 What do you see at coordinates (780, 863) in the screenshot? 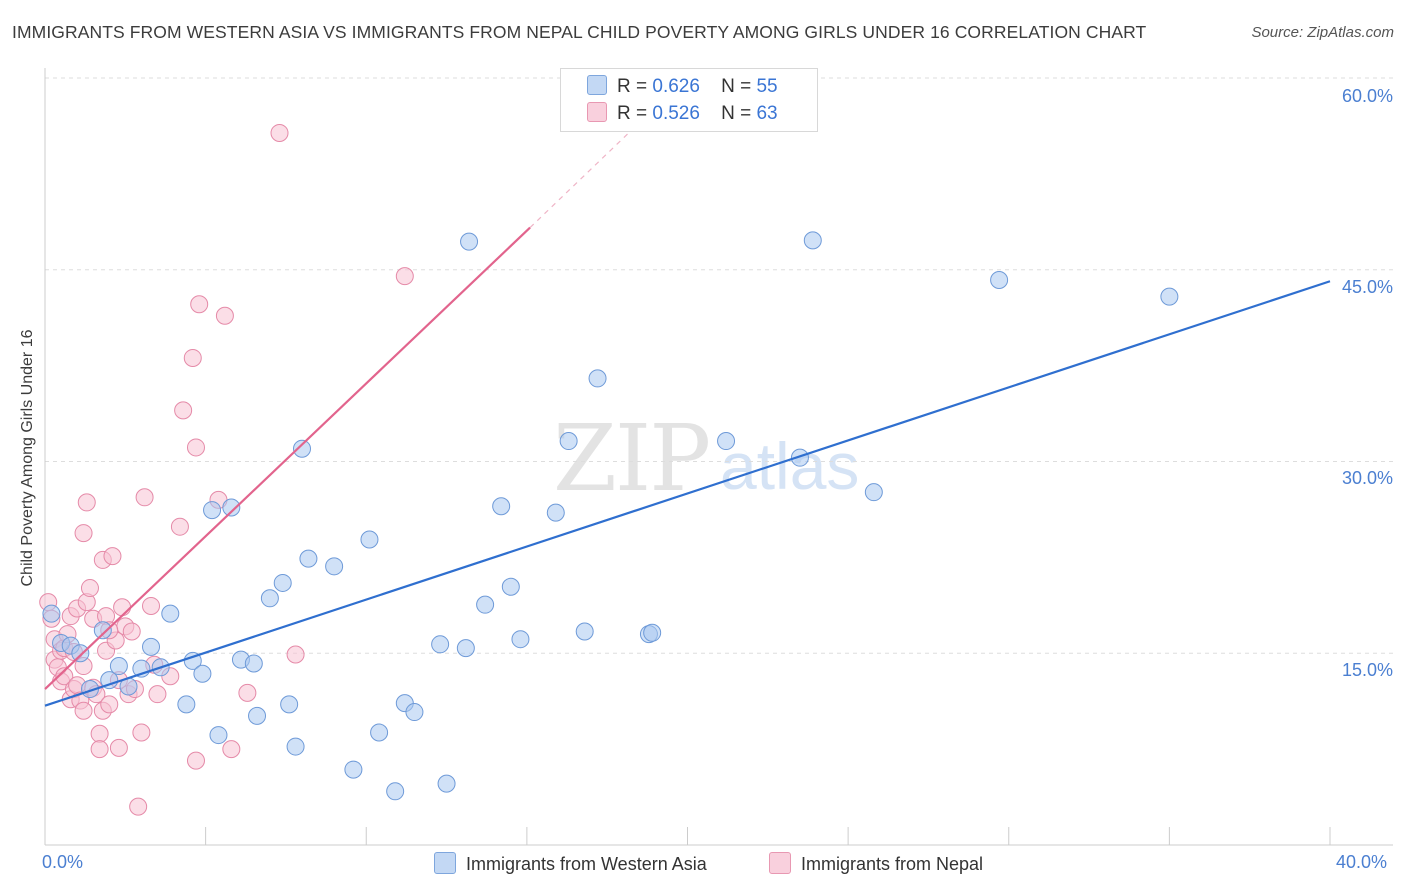
I see `pink-legend-icon` at bounding box center [780, 863].